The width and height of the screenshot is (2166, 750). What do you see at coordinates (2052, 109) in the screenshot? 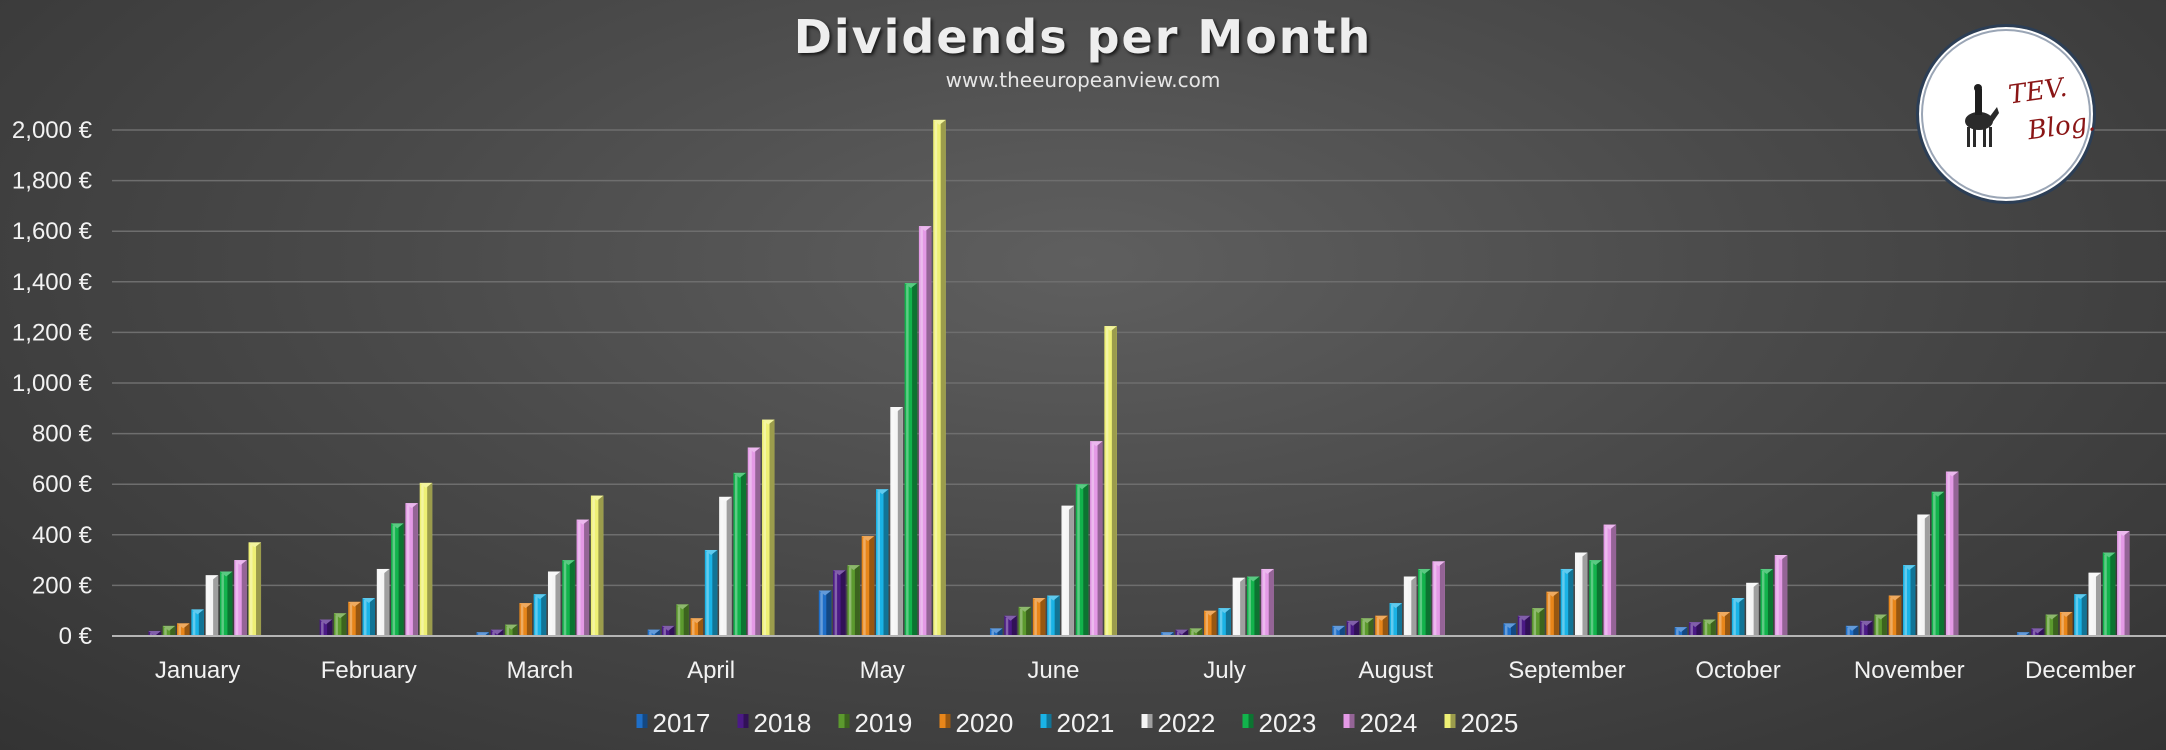
I see `logo-text: TEV. Blog.` at bounding box center [2052, 109].